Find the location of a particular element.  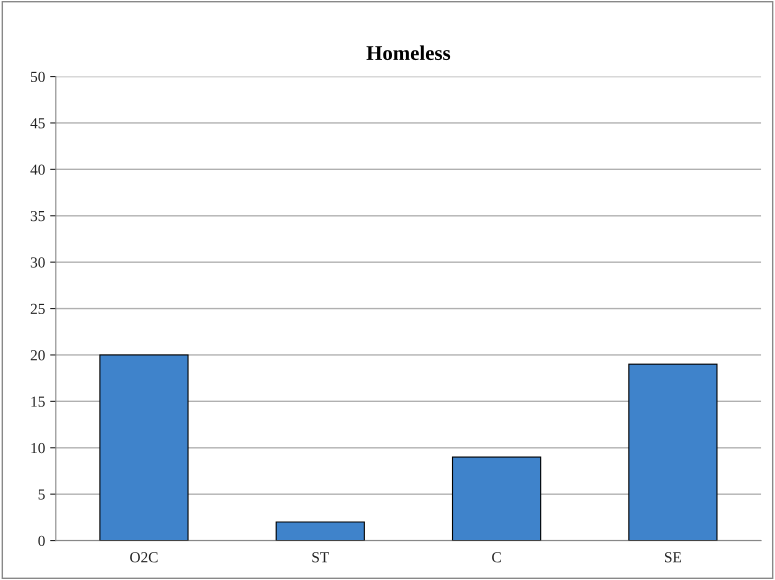

y-tick-label: 15 is located at coordinates (38, 401).